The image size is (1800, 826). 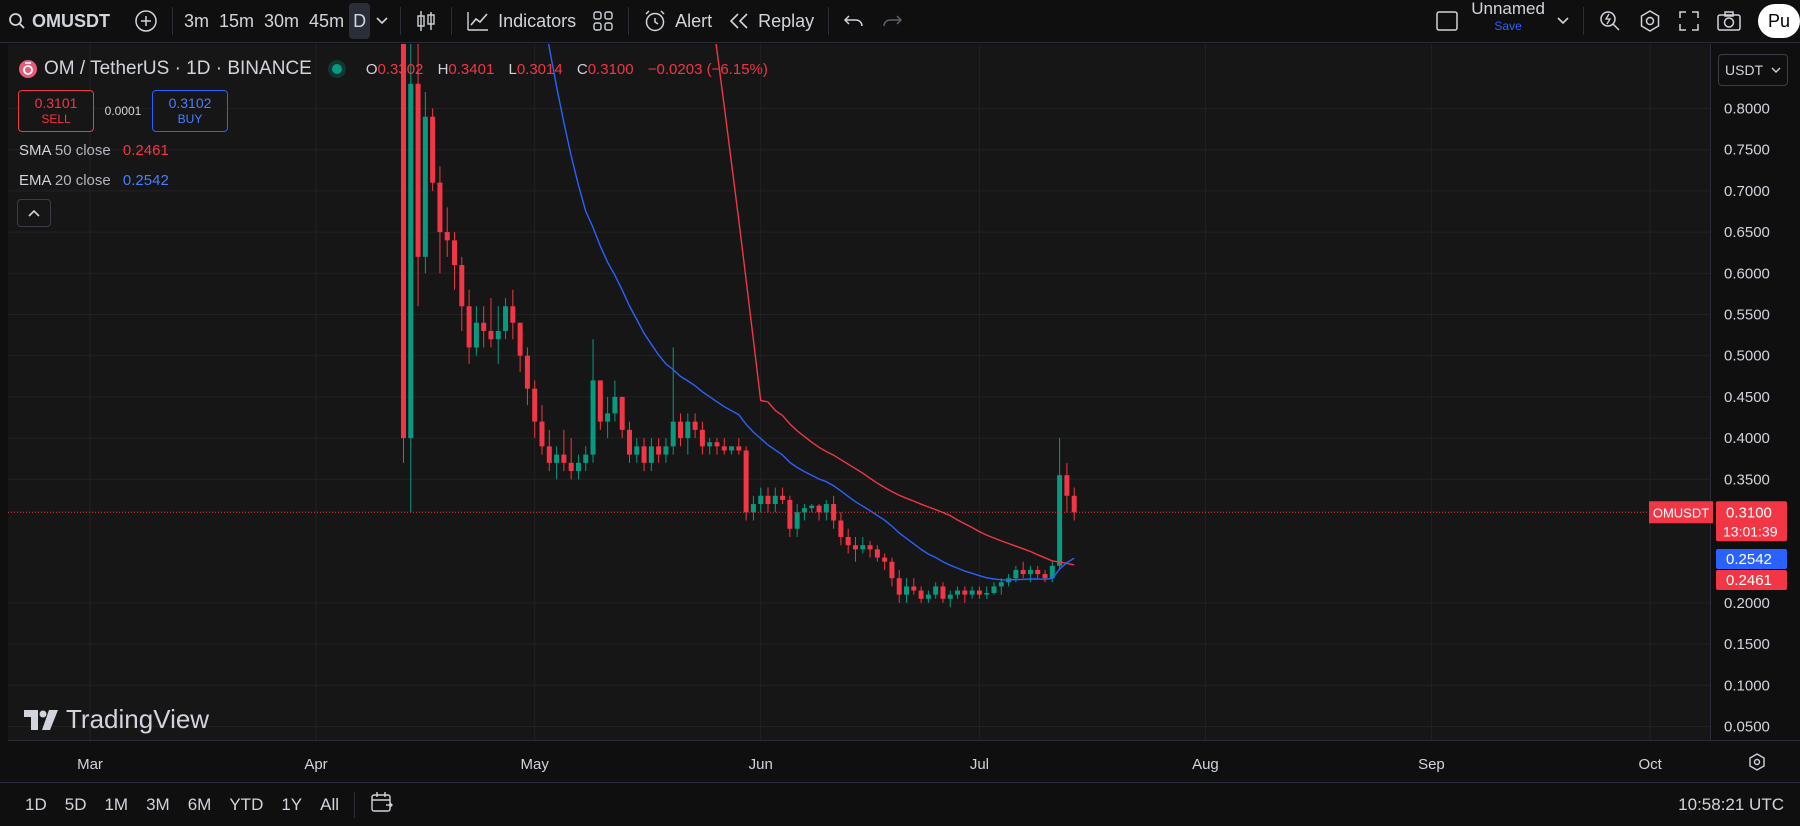 What do you see at coordinates (1205, 764) in the screenshot?
I see `x-tick-label: Aug` at bounding box center [1205, 764].